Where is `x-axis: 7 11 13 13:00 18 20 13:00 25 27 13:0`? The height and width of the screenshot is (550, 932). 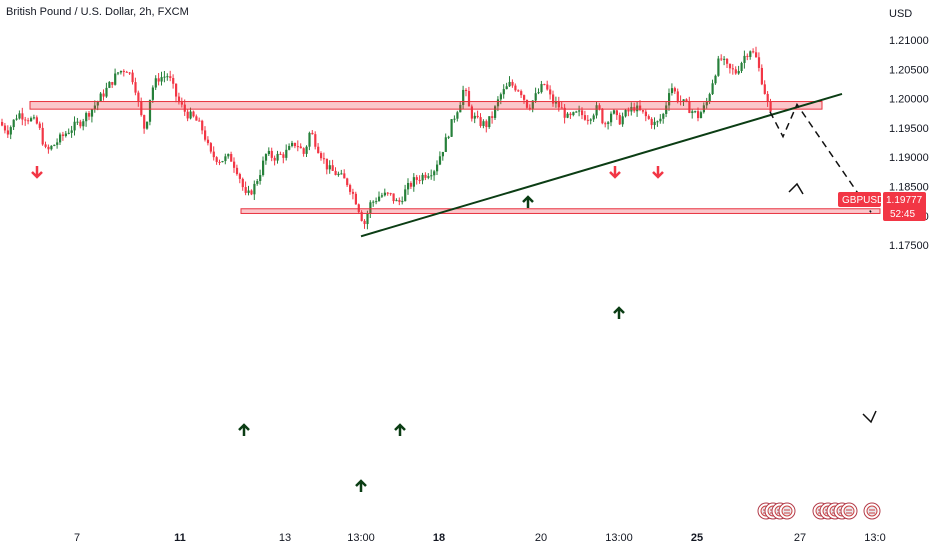
x-axis: 7 11 13 13:00 18 20 13:00 25 27 13:0 is located at coordinates (480, 538).